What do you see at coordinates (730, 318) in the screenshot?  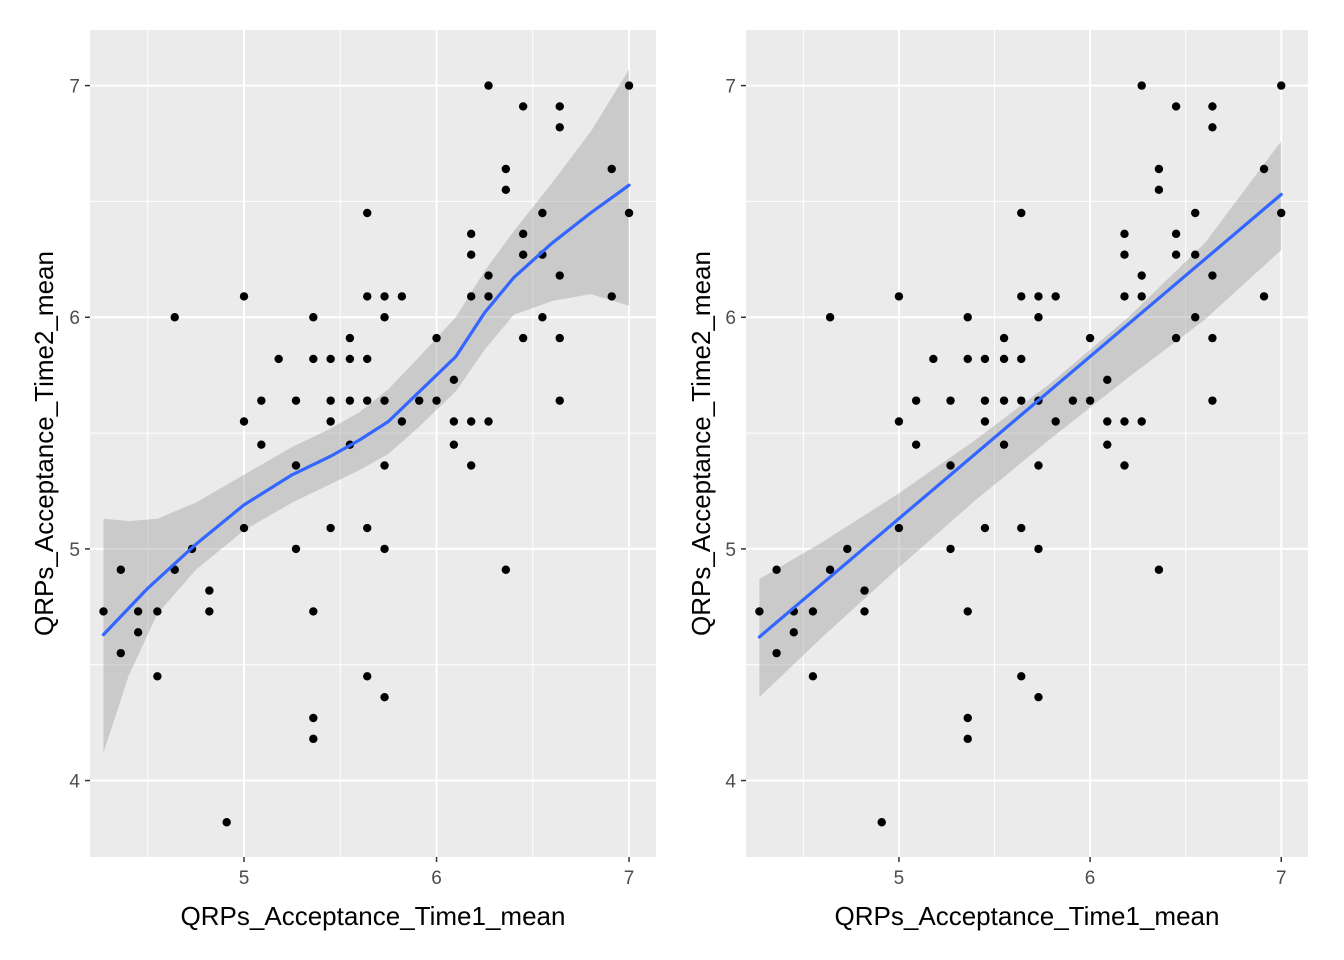 I see `y-tick-label: 6` at bounding box center [730, 318].